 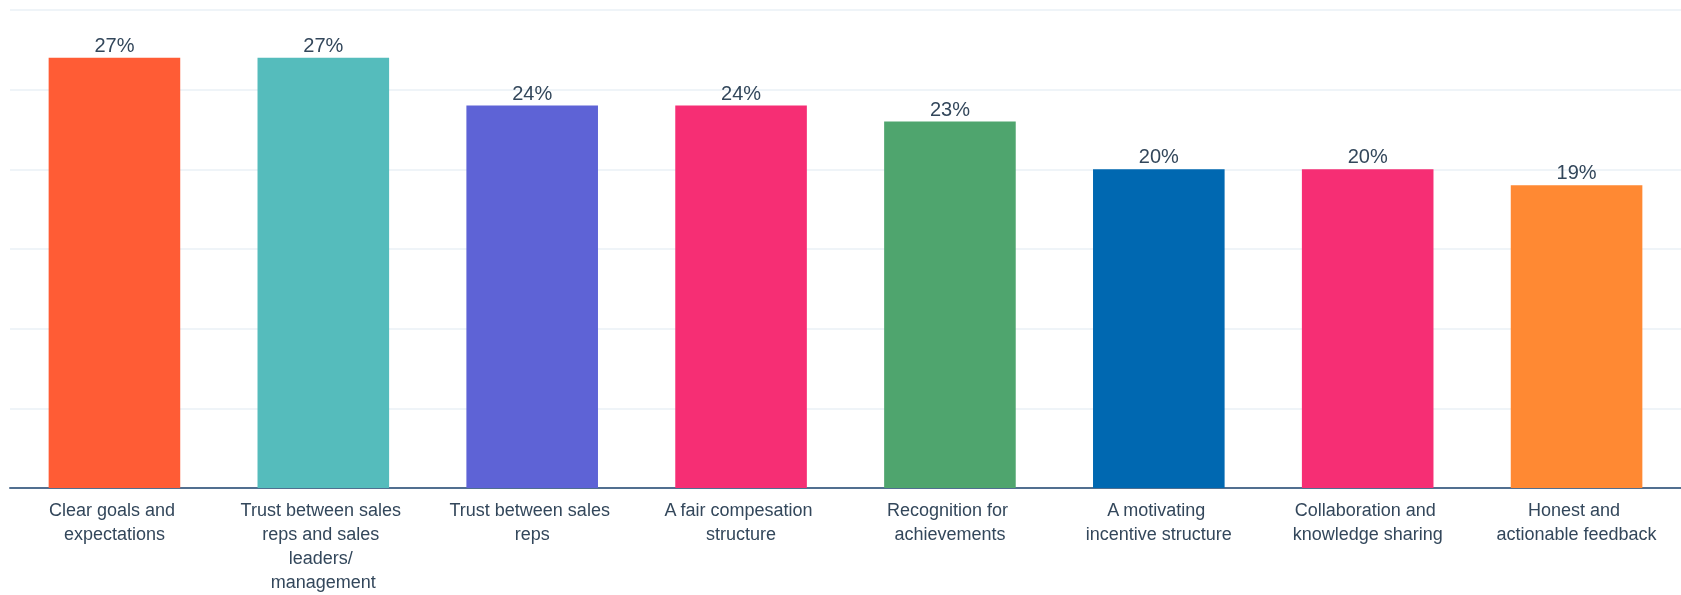 What do you see at coordinates (1576, 172) in the screenshot?
I see `data-label: 19%` at bounding box center [1576, 172].